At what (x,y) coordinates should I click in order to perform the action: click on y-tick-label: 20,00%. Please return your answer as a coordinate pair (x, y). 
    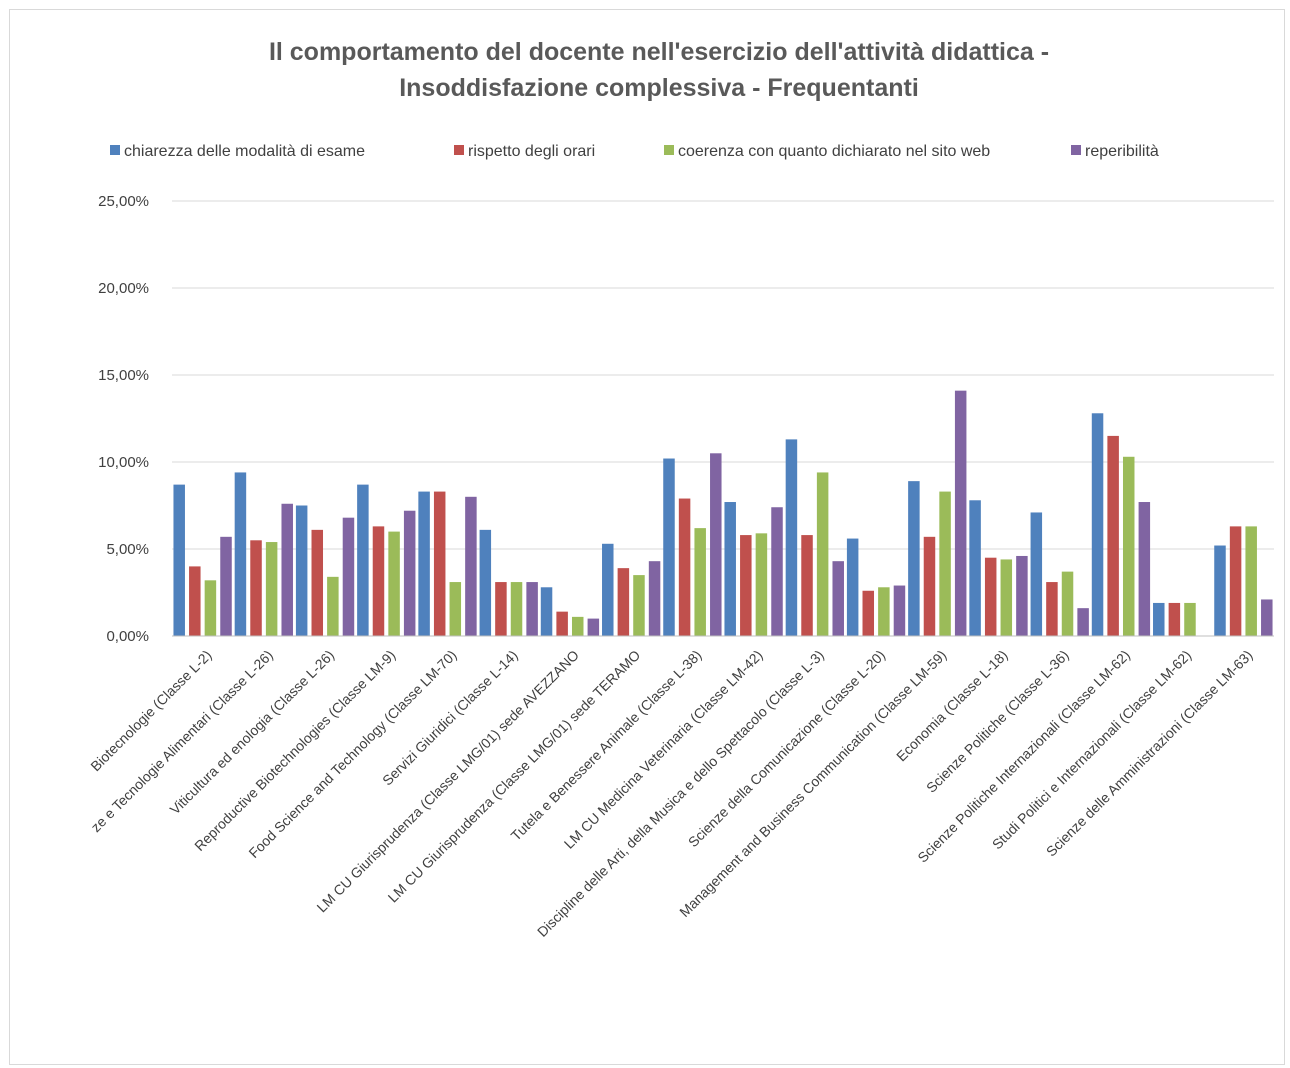
    Looking at the image, I should click on (123, 288).